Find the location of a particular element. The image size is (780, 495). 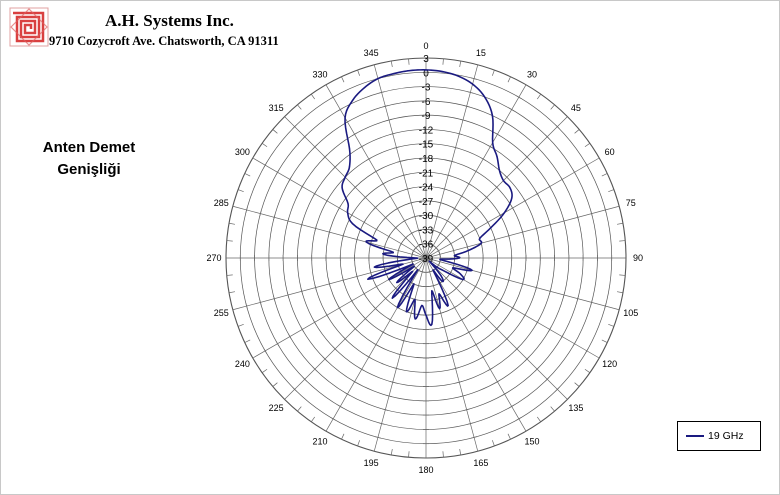

angle-tick-label: 300 is located at coordinates (242, 152).